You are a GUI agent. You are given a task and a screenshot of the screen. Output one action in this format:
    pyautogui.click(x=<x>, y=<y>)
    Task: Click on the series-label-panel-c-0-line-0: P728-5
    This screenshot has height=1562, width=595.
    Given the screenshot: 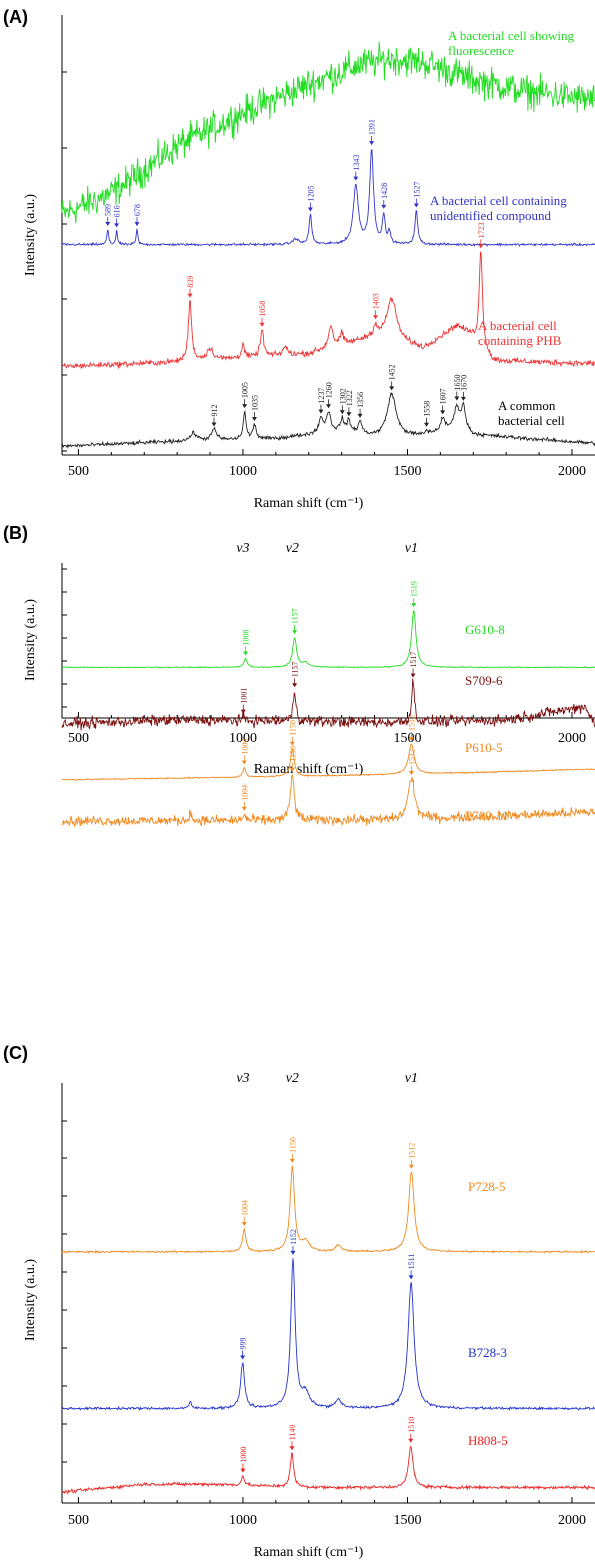 What is the action you would take?
    pyautogui.click(x=487, y=1186)
    